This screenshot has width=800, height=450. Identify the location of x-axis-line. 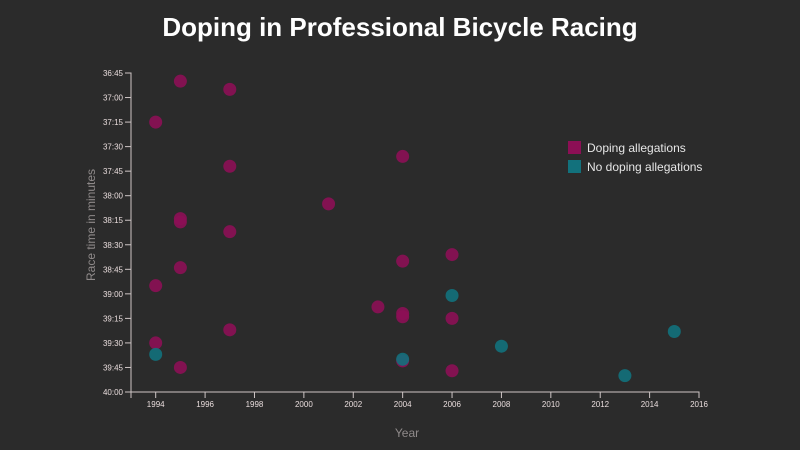
(415, 394).